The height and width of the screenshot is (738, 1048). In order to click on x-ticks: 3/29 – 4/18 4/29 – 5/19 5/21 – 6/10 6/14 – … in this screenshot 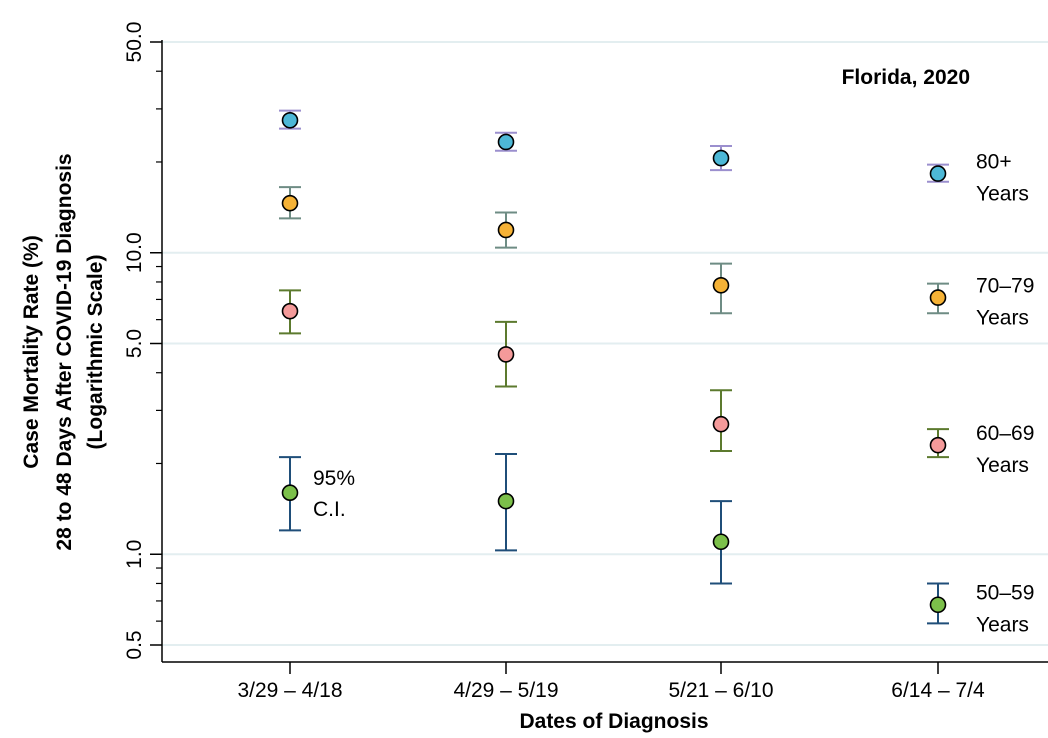, I will do `click(611, 682)`.